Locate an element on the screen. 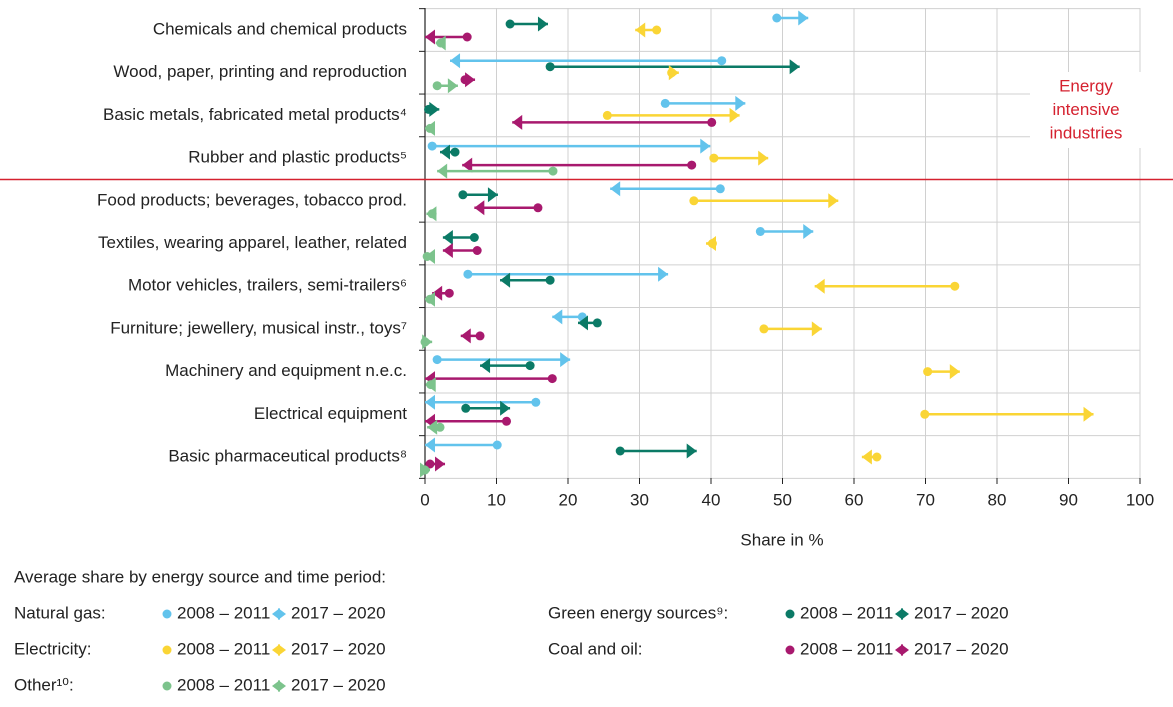 Image resolution: width=1173 pixels, height=707 pixels. category-label: Electrical equipment is located at coordinates (330, 413).